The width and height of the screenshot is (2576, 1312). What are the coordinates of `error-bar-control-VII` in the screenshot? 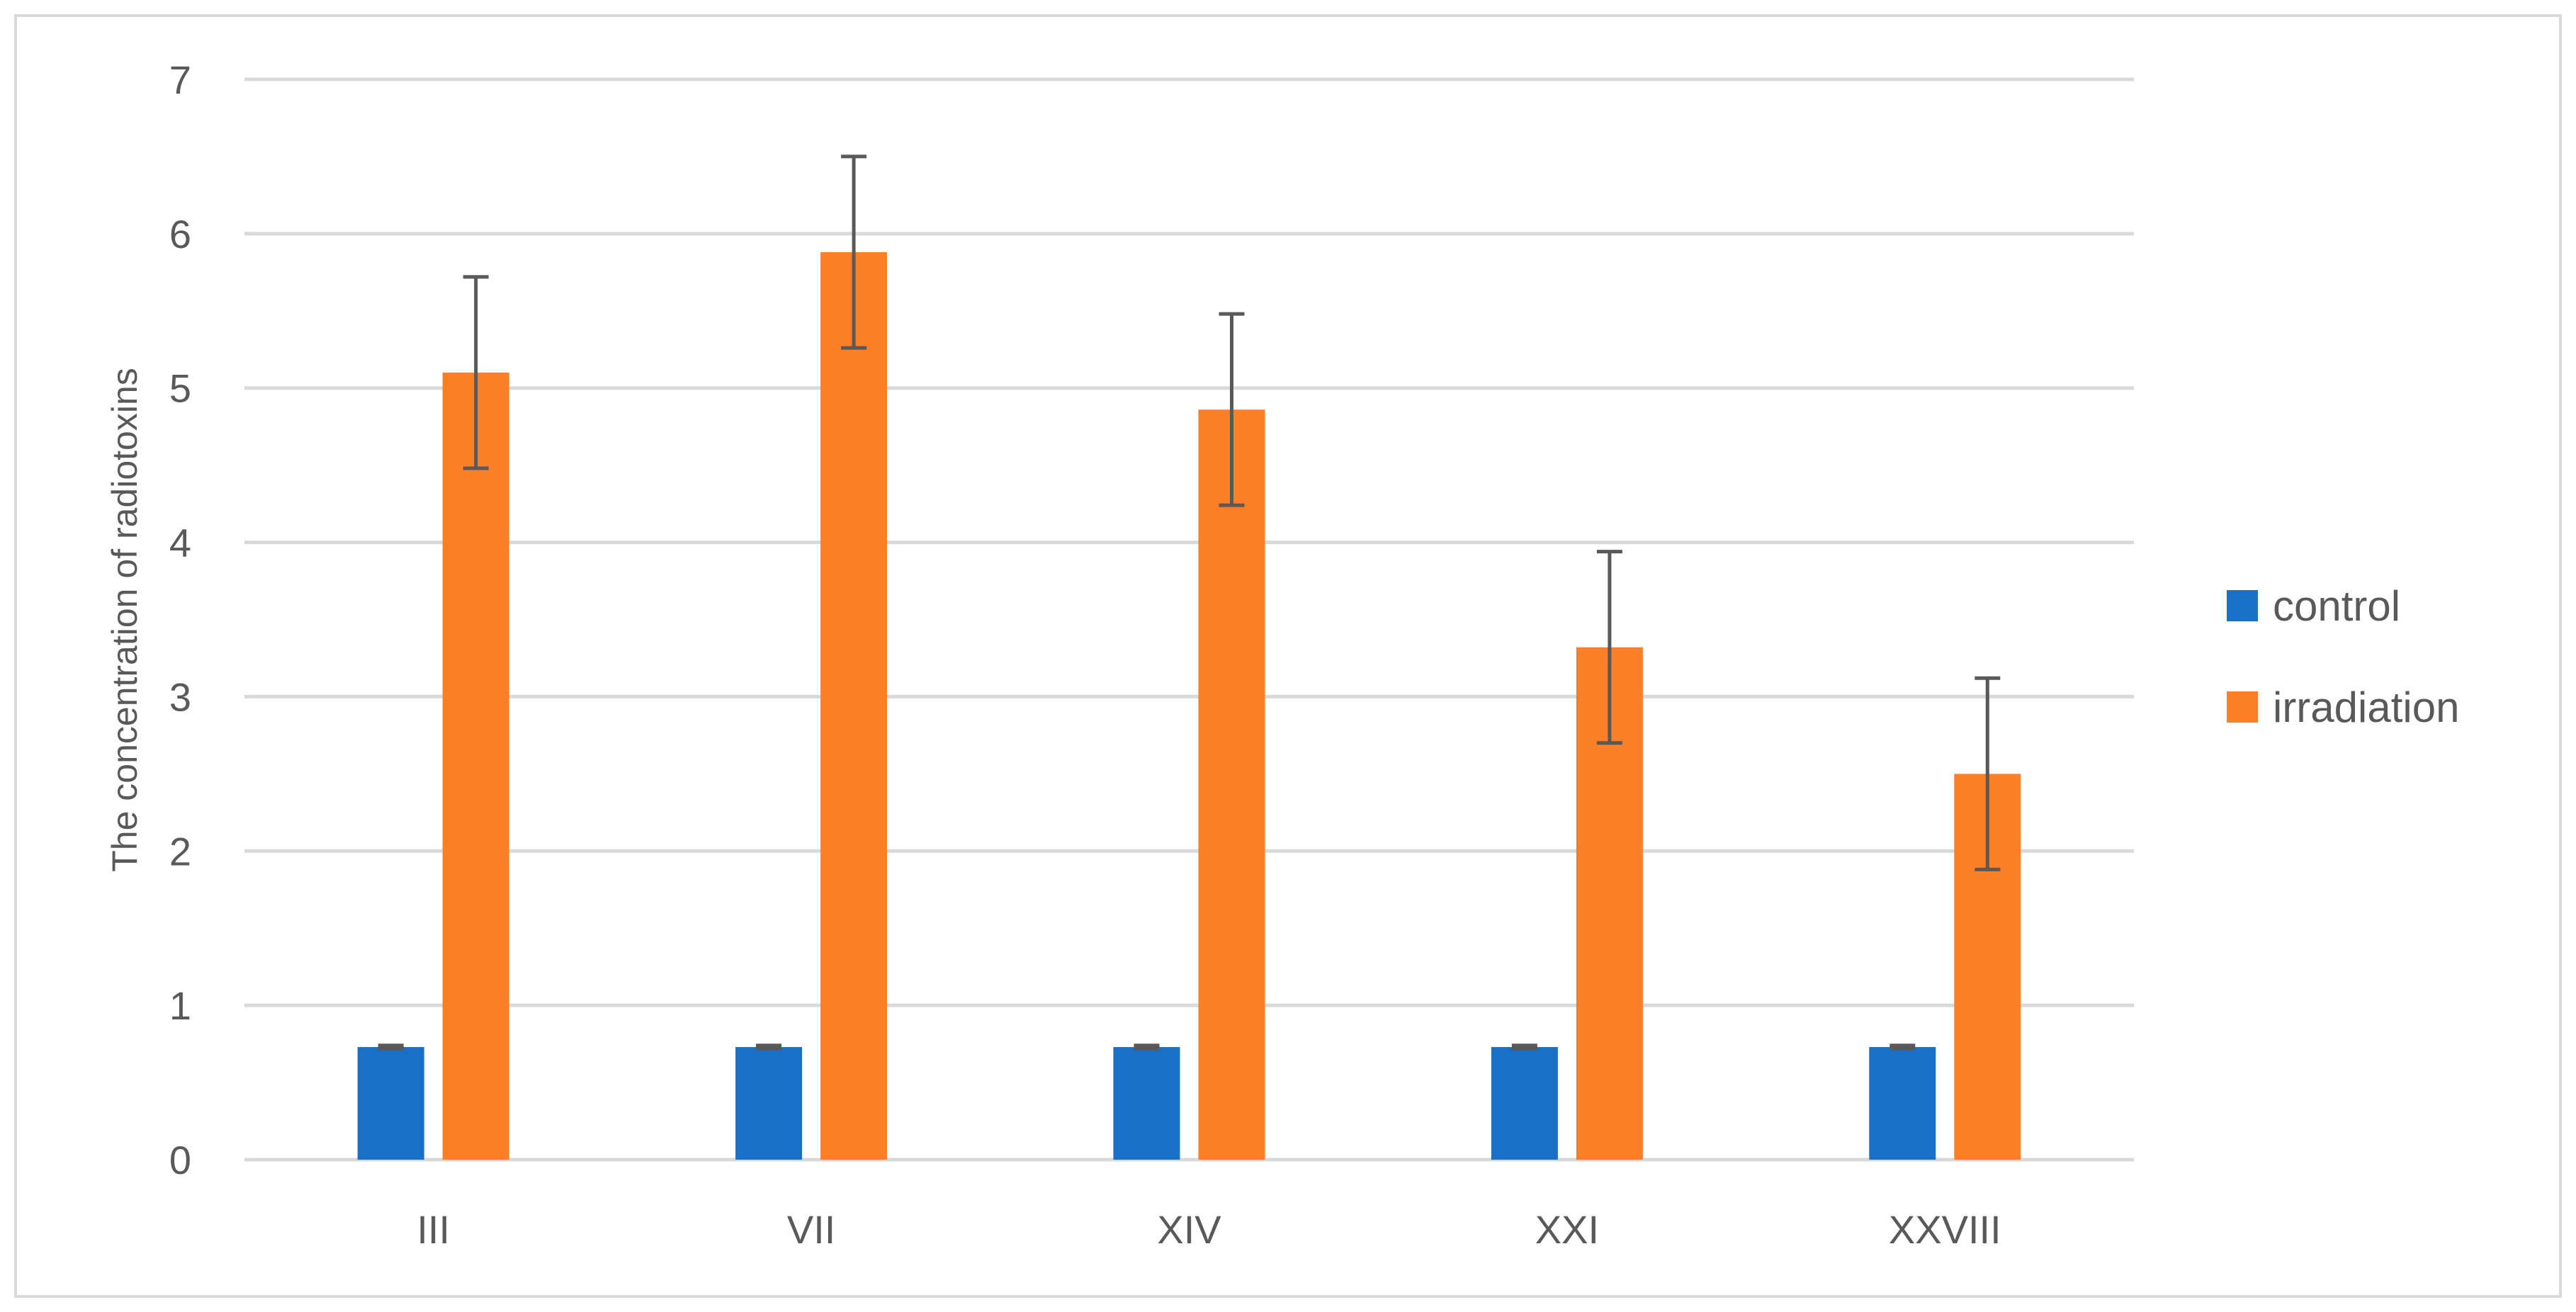 It's located at (769, 1047).